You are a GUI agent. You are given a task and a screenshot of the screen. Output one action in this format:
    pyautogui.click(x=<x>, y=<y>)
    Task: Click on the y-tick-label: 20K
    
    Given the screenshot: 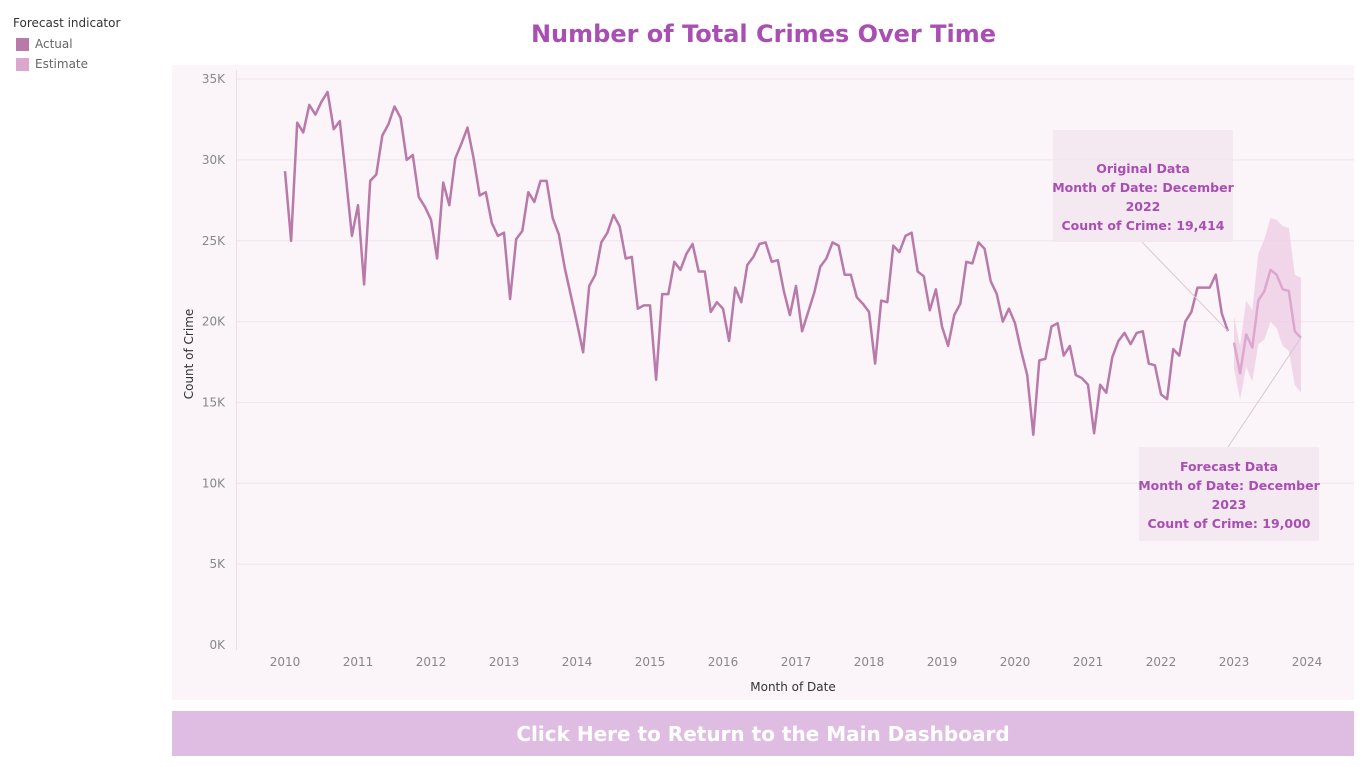 What is the action you would take?
    pyautogui.click(x=214, y=322)
    